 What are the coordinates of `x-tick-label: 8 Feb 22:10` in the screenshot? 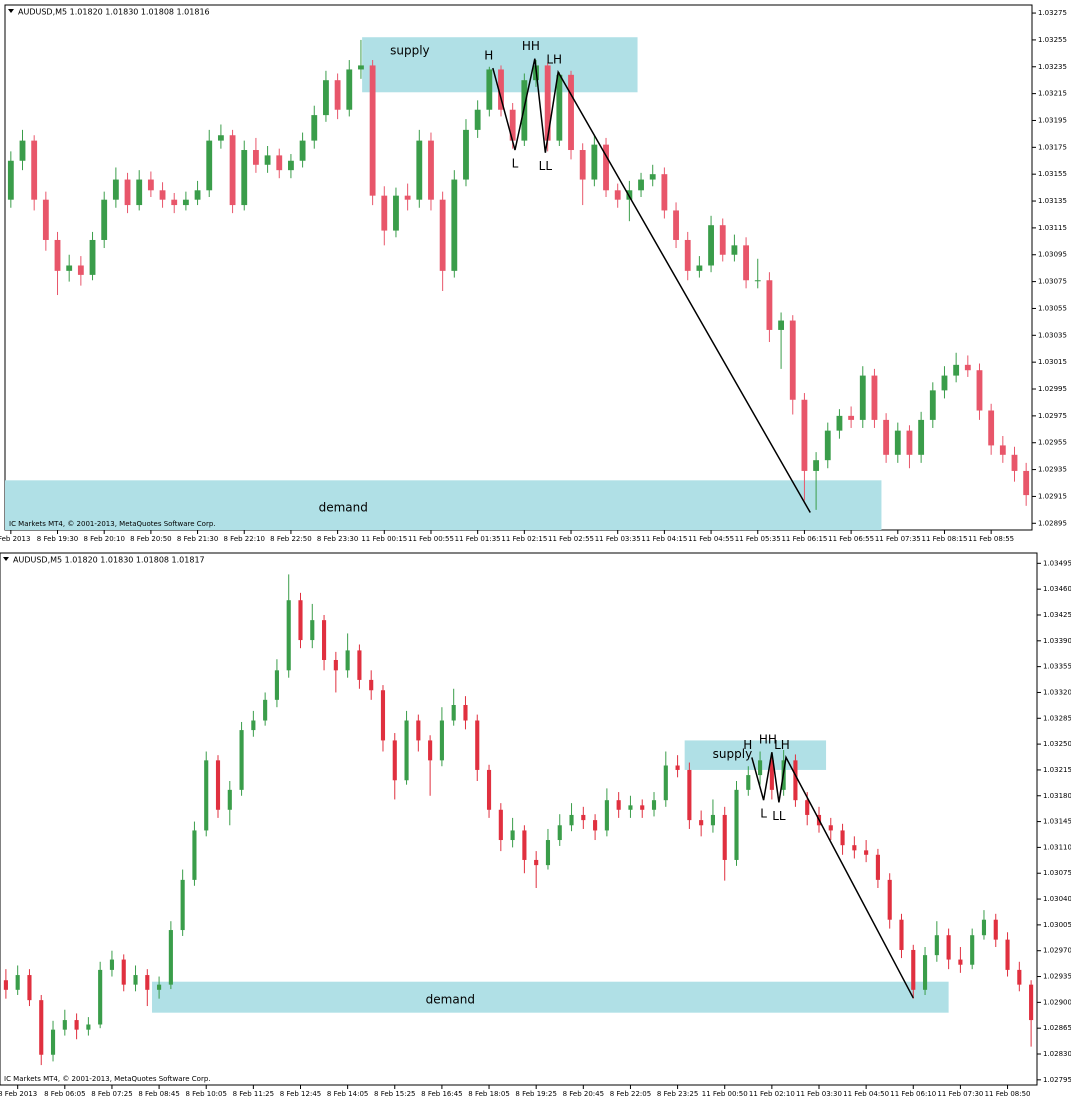 It's located at (244, 539).